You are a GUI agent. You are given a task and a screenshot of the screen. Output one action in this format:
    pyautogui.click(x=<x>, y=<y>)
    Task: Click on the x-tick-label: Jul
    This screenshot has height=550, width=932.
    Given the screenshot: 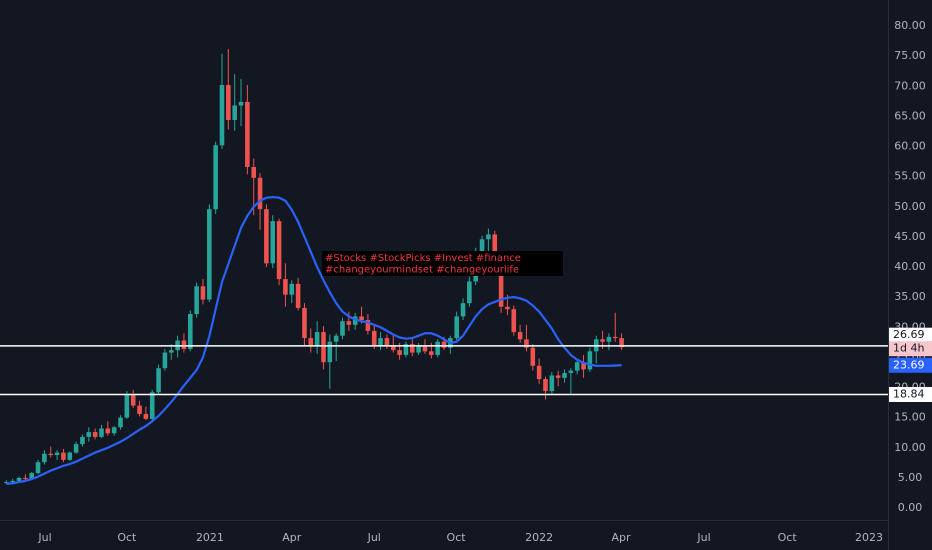 What is the action you would take?
    pyautogui.click(x=703, y=537)
    